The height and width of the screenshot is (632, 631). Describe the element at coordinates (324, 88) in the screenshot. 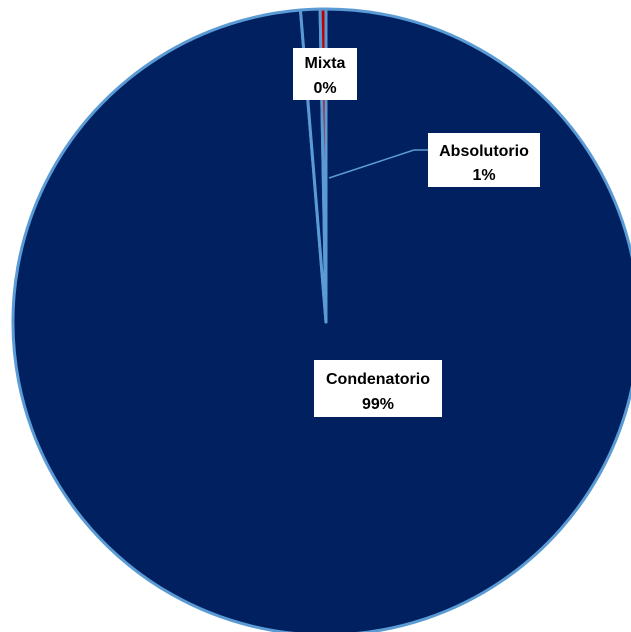

I see `data-label-mixta-value: 0%` at that location.